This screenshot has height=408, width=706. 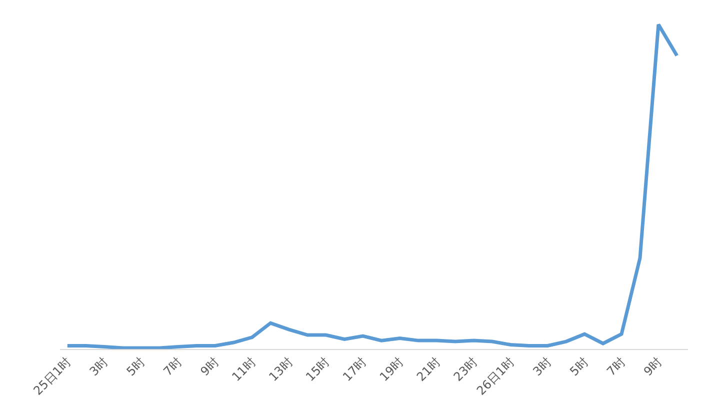 What do you see at coordinates (355, 369) in the screenshot?
I see `x-tick-label: 17时` at bounding box center [355, 369].